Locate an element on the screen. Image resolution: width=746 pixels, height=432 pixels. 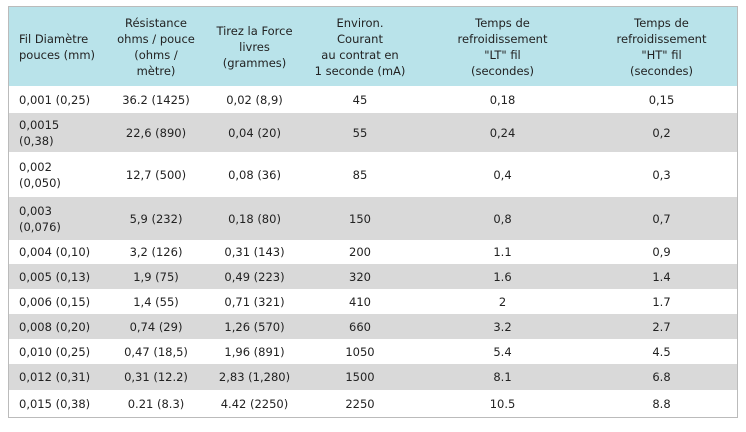
table-cell: 1,9 (75) is located at coordinates (156, 276).